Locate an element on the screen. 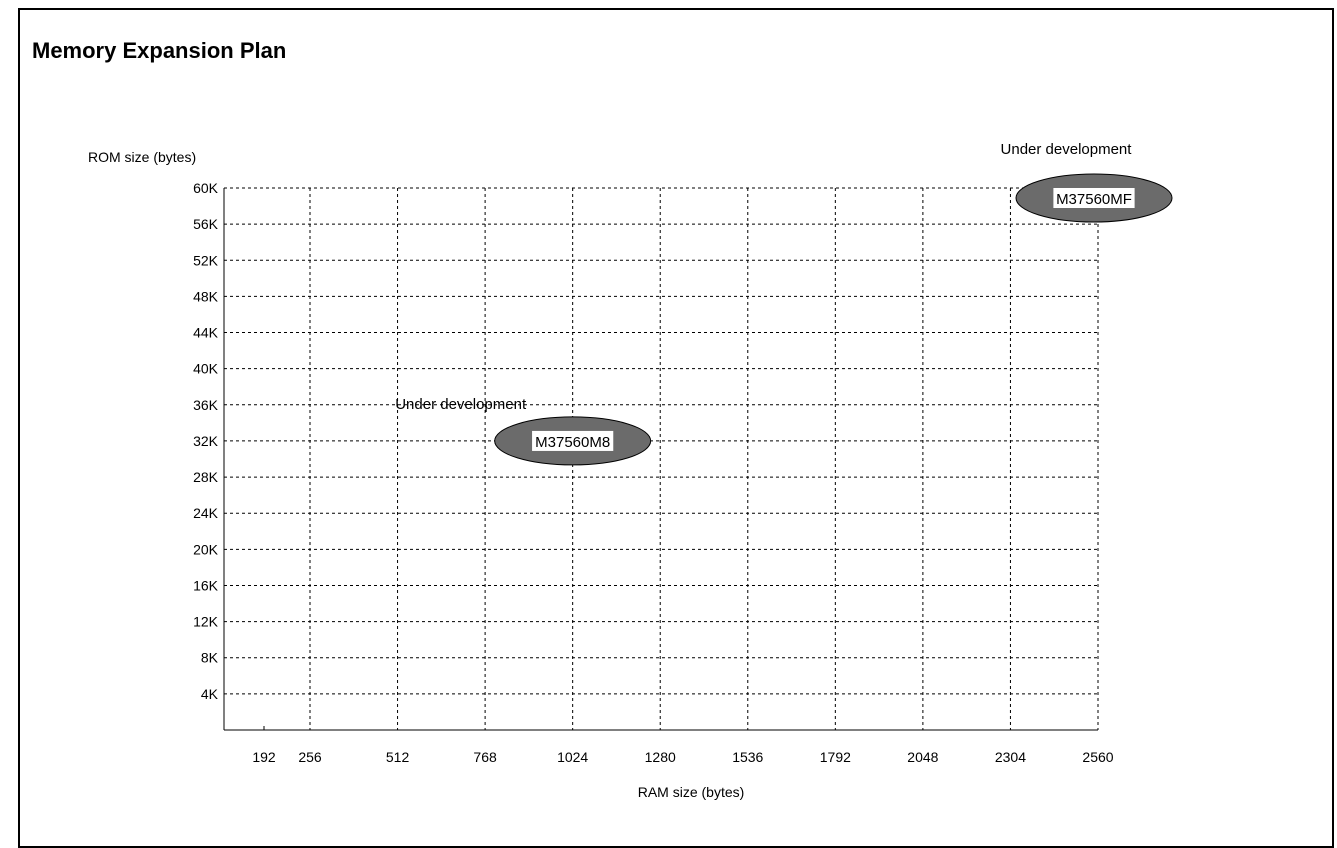 The width and height of the screenshot is (1337, 848). y-tick-label: 16K is located at coordinates (206, 585).